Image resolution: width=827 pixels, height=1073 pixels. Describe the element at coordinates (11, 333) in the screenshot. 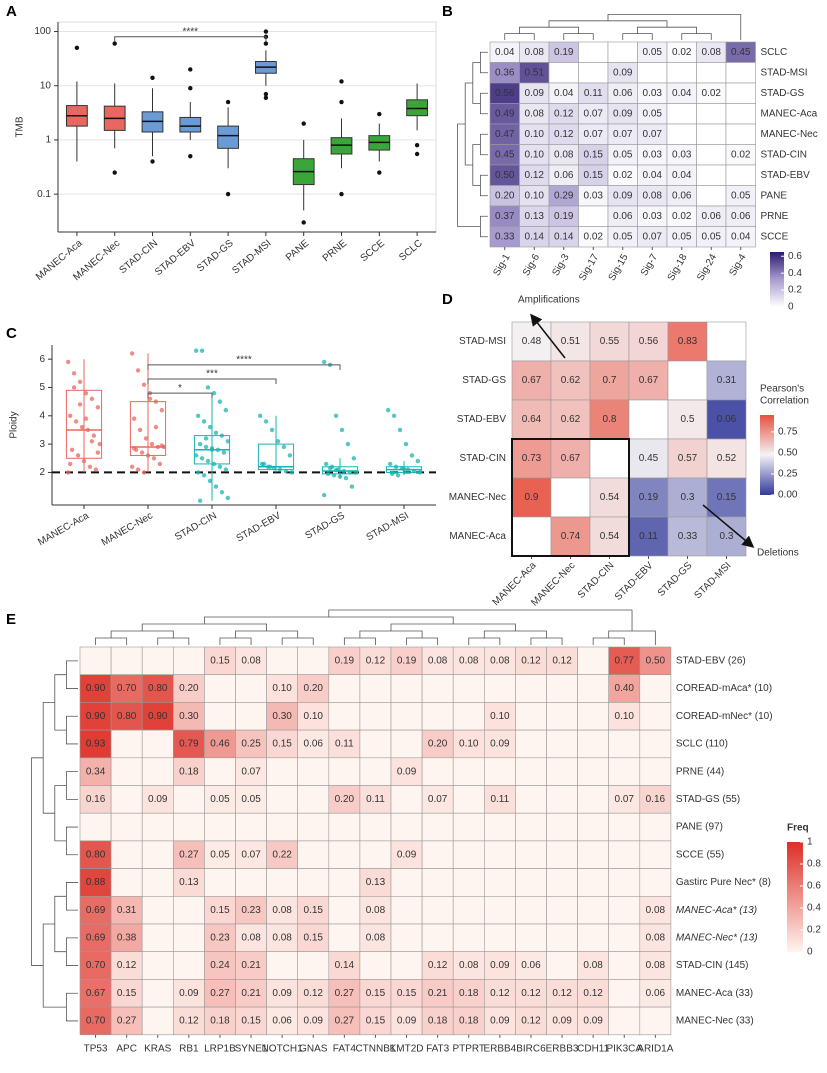

I see `panel-label: C` at that location.